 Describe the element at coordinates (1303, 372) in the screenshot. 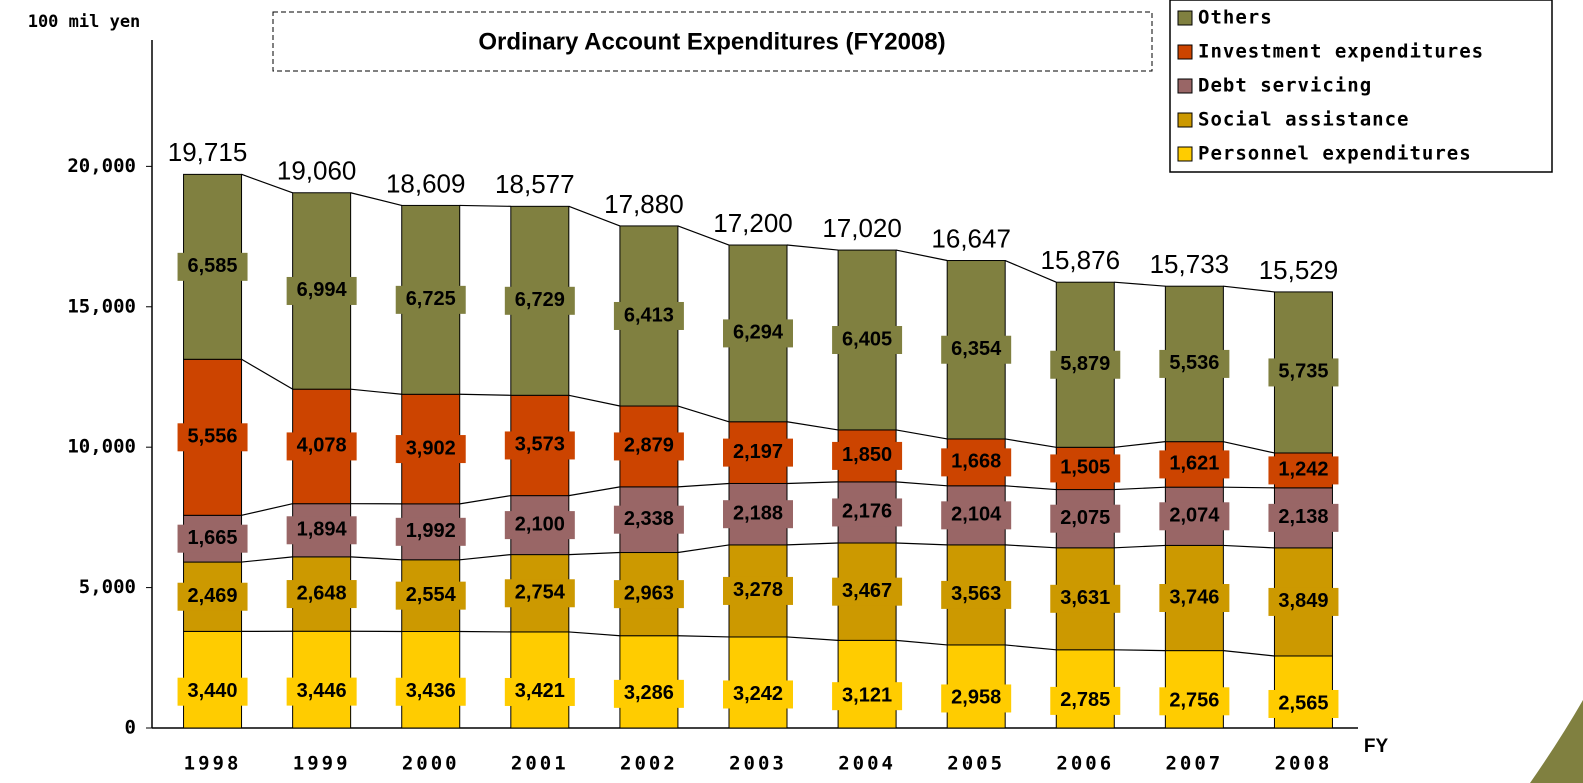

I see `data-label: 5,735` at that location.